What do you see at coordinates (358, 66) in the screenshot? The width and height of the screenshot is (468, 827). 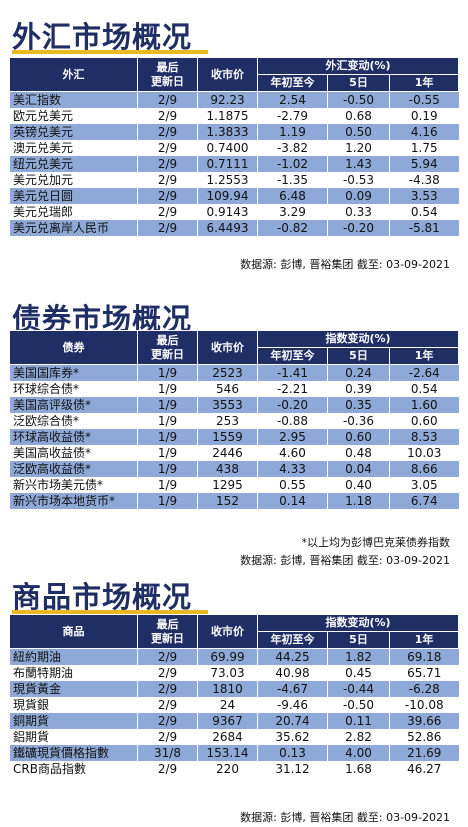 I see `fx-header-change: 外汇变动(%)` at bounding box center [358, 66].